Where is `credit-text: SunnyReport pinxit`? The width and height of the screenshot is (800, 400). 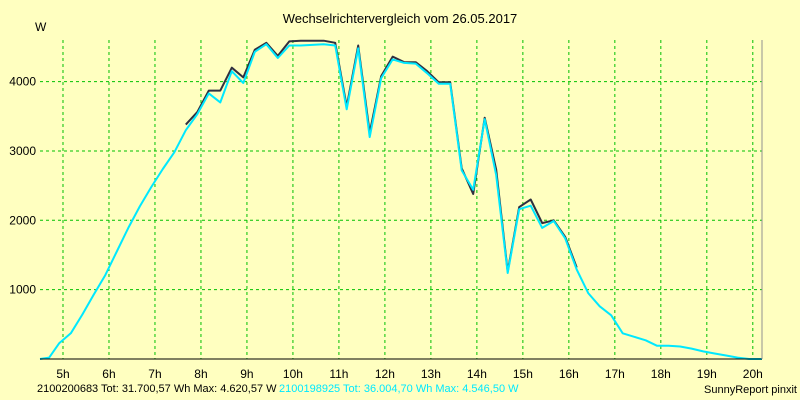 credit-text: SunnyReport pinxit is located at coordinates (750, 390).